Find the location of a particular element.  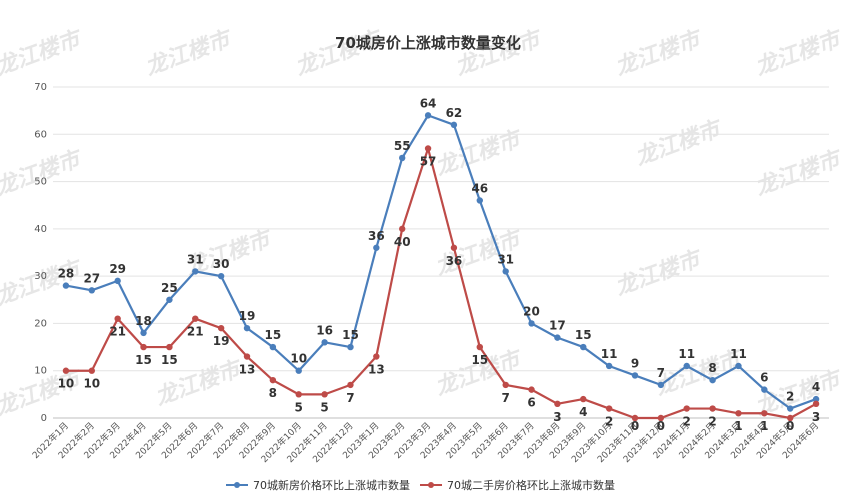

data-label: 1 is located at coordinates (738, 426).